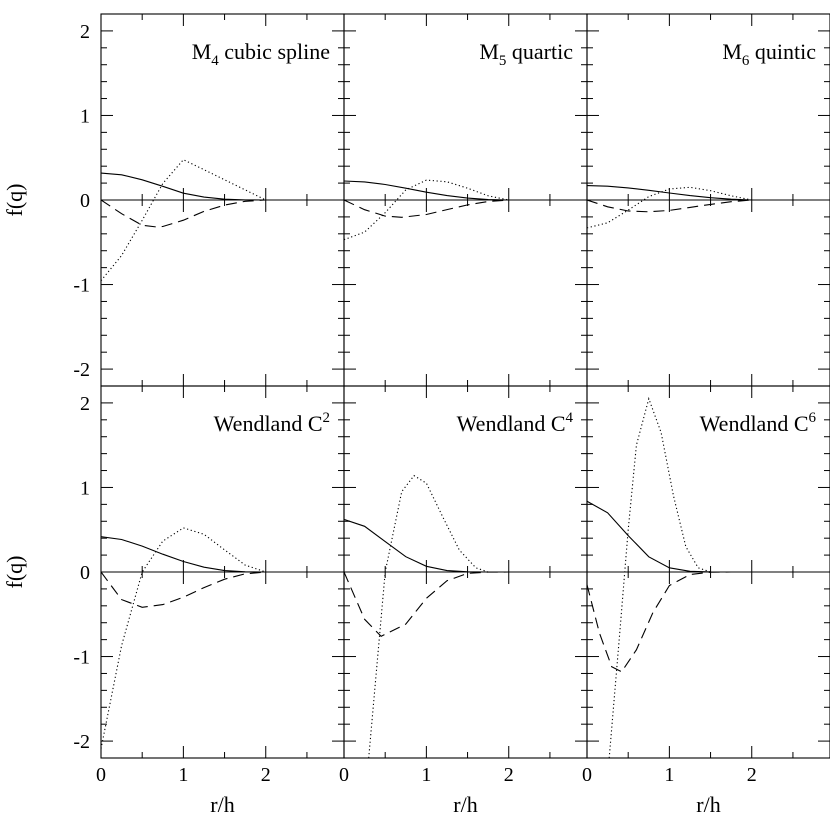 Image resolution: width=830 pixels, height=830 pixels. I want to click on panel-title: Wendland C2, so click(272, 423).